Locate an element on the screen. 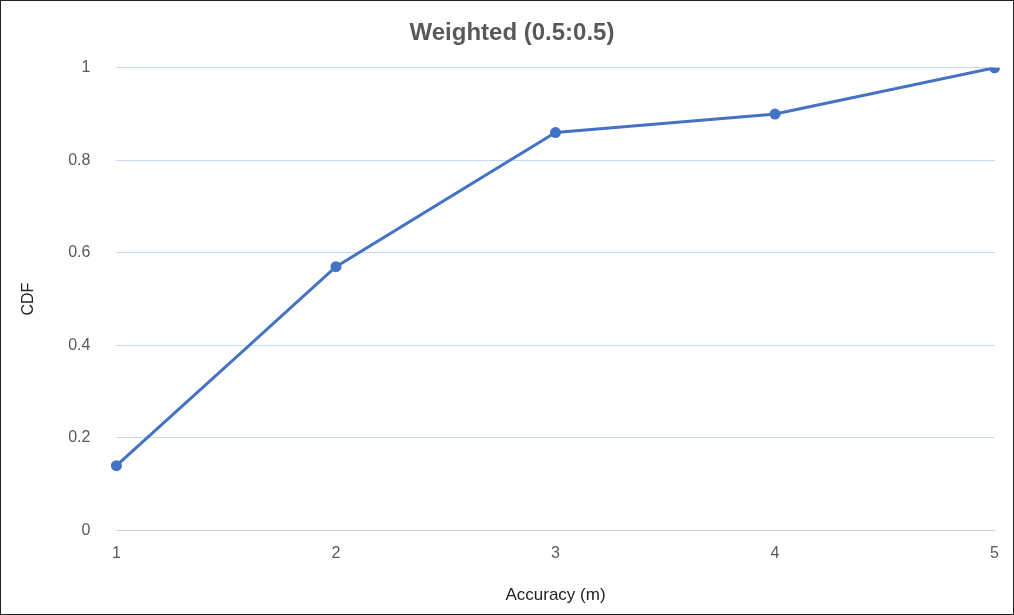  chart-title: Weighted (0.5:0.5) is located at coordinates (512, 32).